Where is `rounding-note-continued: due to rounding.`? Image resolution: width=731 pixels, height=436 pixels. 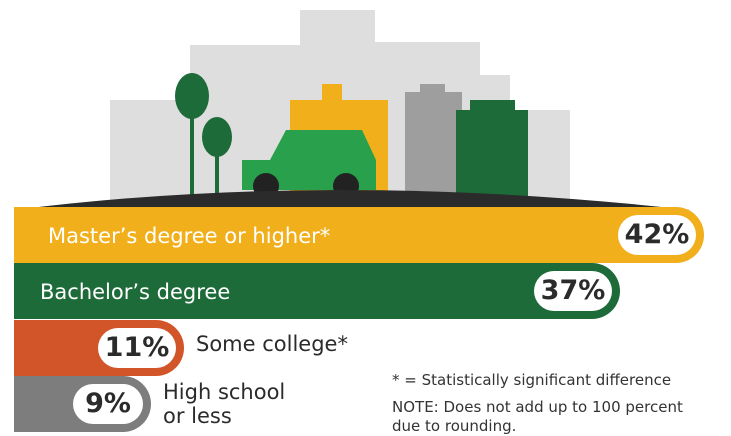 rounding-note-continued: due to rounding. is located at coordinates (454, 426).